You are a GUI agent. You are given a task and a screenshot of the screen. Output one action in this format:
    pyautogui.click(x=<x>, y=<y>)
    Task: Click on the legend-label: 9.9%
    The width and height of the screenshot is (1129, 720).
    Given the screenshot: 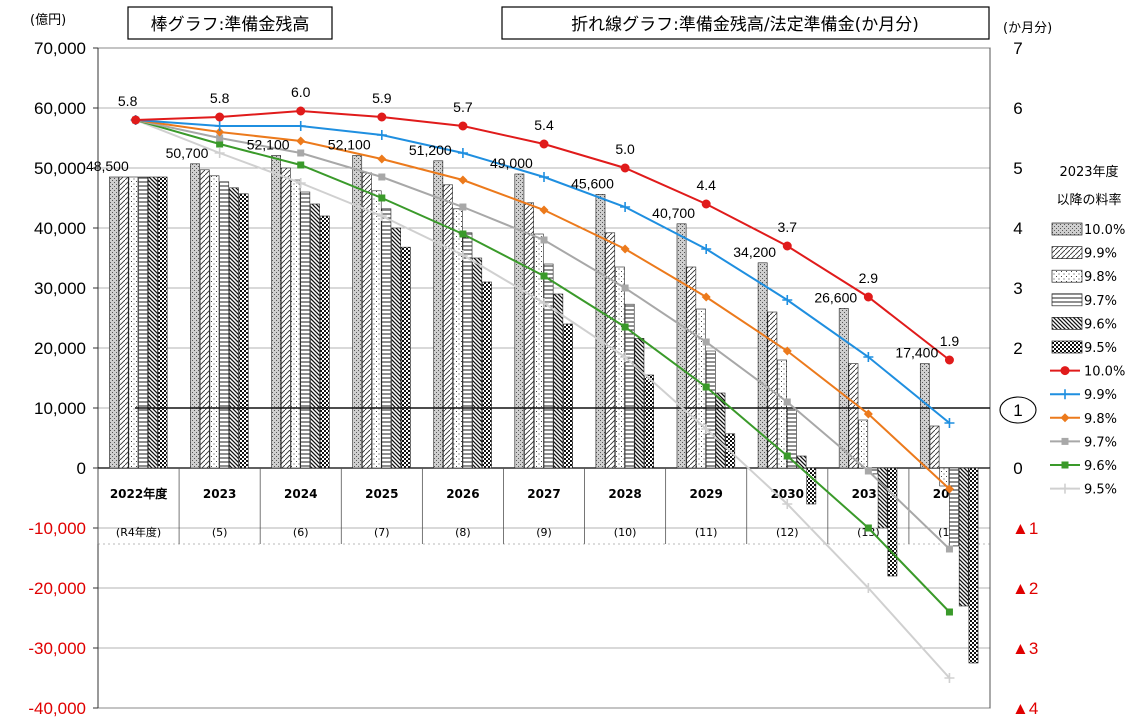 What is the action you would take?
    pyautogui.click(x=1100, y=254)
    